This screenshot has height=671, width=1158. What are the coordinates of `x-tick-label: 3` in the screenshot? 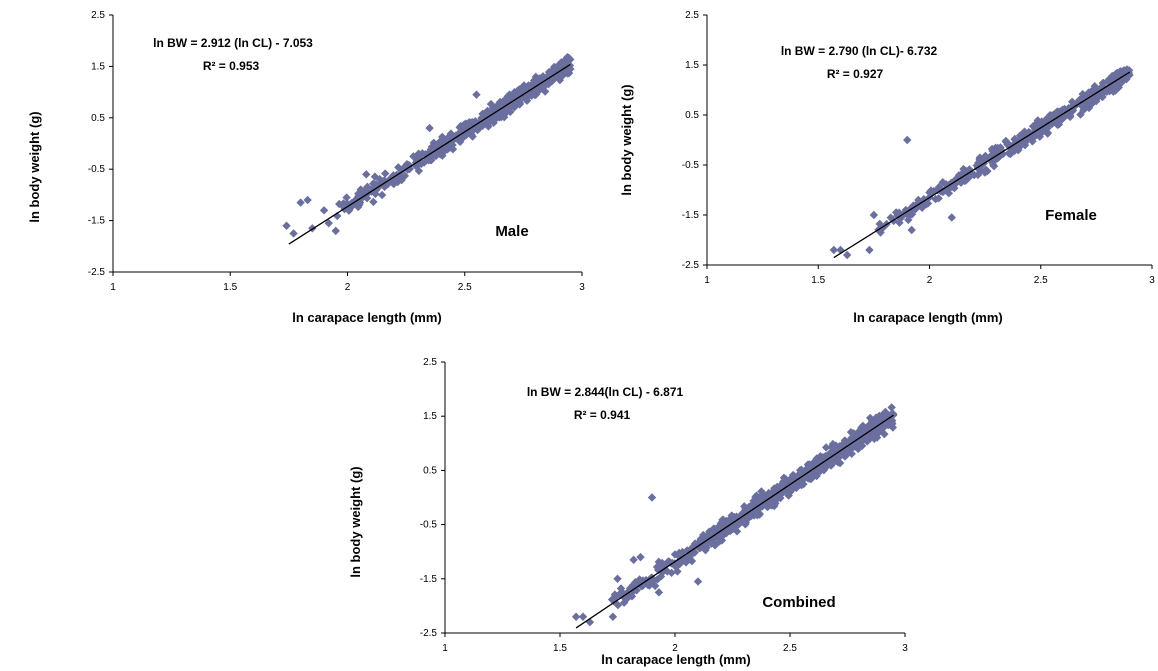 It's located at (582, 287).